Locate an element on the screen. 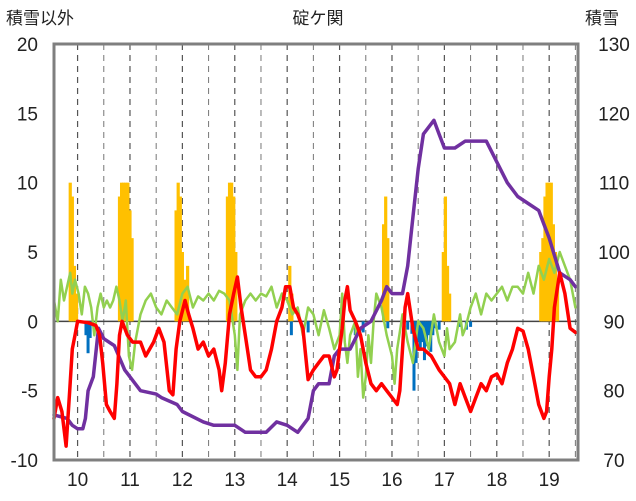 The height and width of the screenshot is (501, 636). left-tick-label-6: -10 is located at coordinates (24, 461).